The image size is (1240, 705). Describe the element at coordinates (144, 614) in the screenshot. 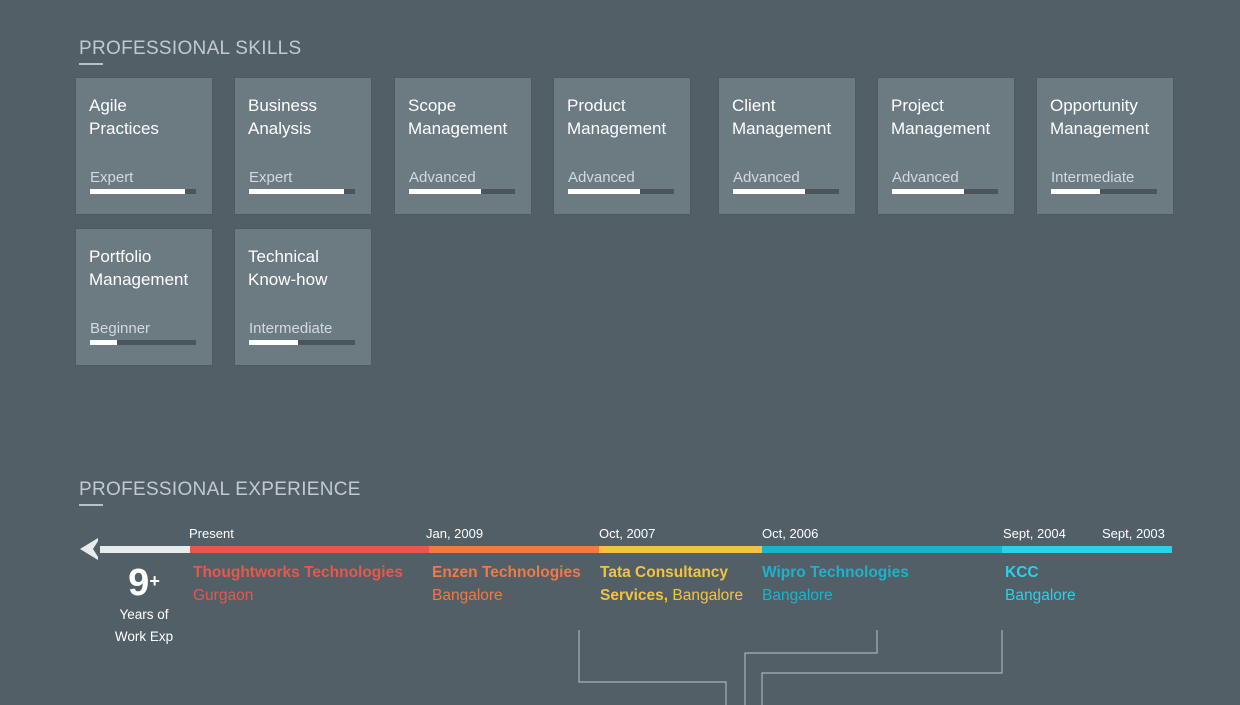

I see `years-caption-line1: Years of` at that location.